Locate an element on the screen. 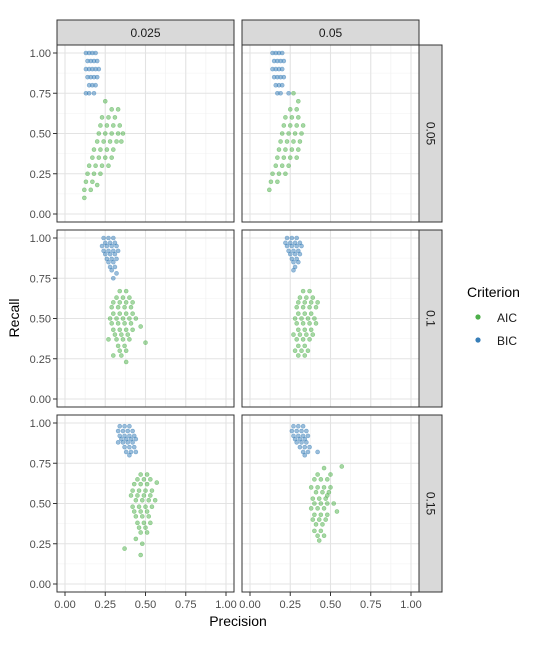 This screenshot has height=650, width=539. x-tick-label: 0.75 is located at coordinates (370, 605).